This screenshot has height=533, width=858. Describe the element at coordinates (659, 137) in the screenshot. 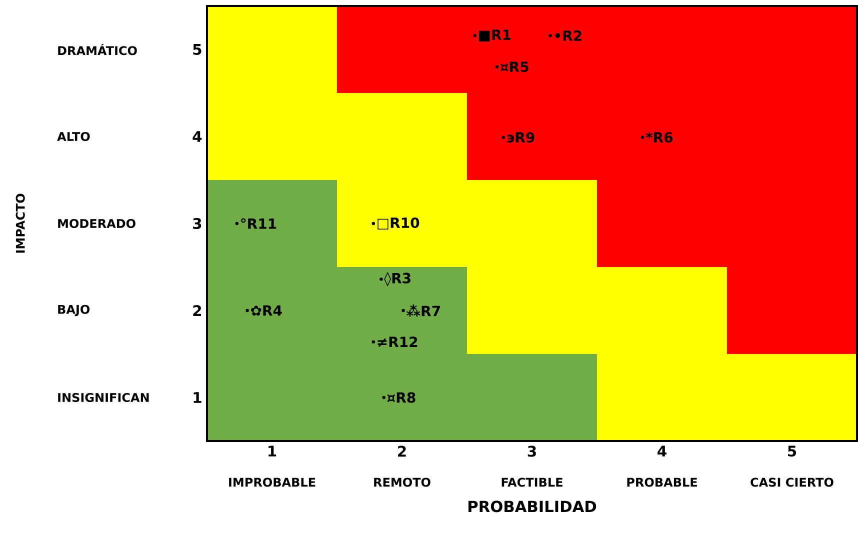

I see `data-label: *R6` at that location.